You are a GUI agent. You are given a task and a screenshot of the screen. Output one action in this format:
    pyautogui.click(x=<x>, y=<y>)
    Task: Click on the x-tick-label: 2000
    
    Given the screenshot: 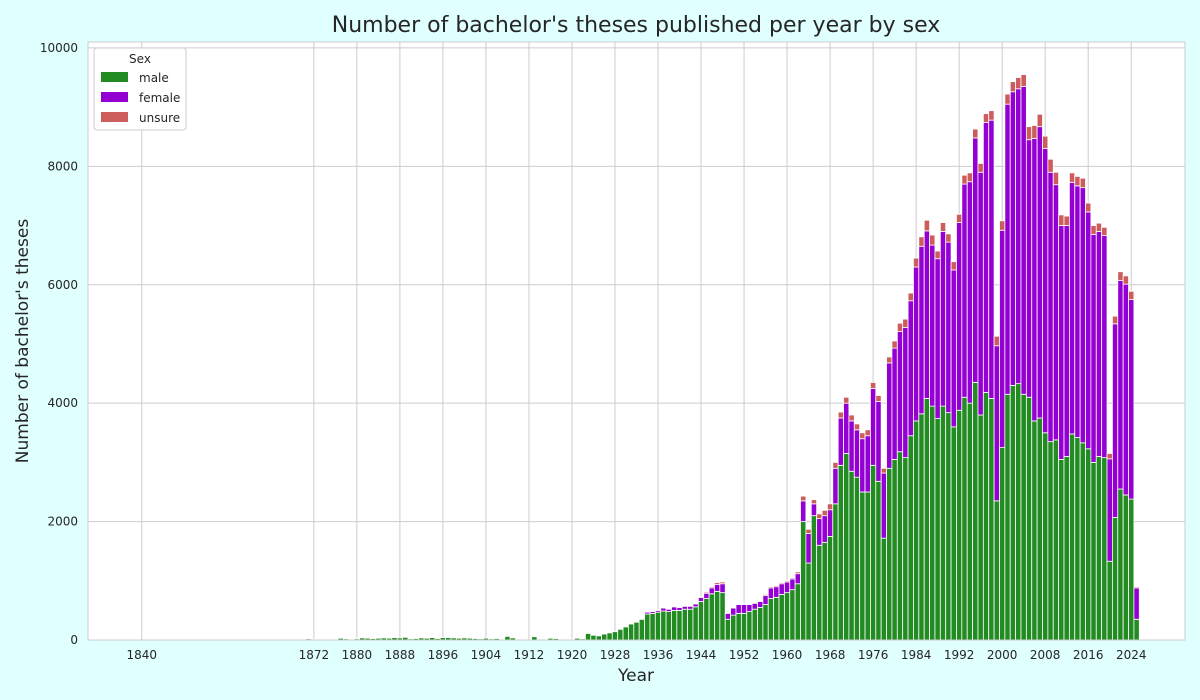 What is the action you would take?
    pyautogui.click(x=1002, y=655)
    